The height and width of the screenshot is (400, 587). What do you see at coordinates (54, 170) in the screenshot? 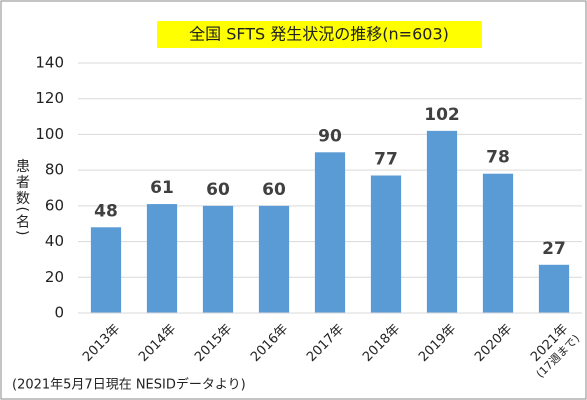
I see `y-tick-label: 80` at bounding box center [54, 170].